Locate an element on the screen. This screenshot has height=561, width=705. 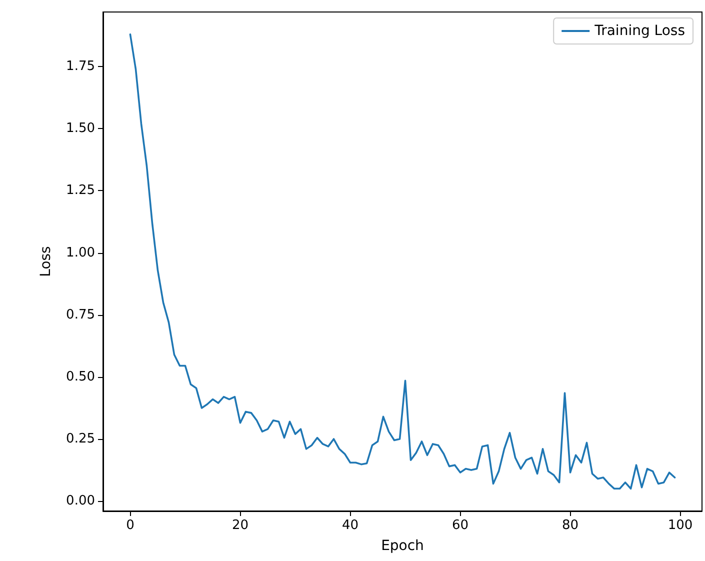
y-tick-label: 0.00 is located at coordinates (80, 501).